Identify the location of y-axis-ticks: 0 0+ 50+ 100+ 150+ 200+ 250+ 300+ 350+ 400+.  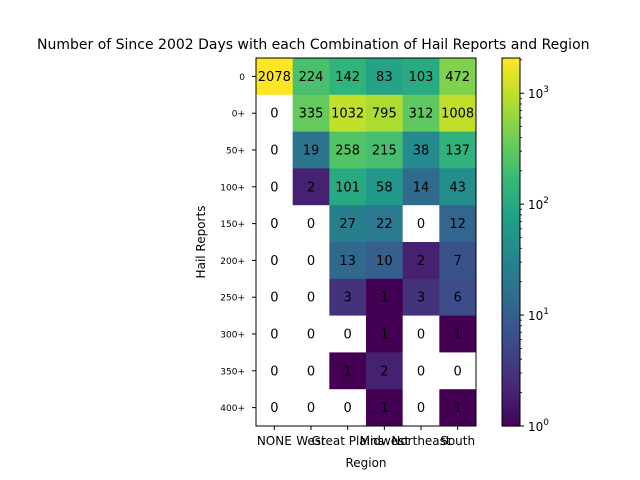
(238, 243).